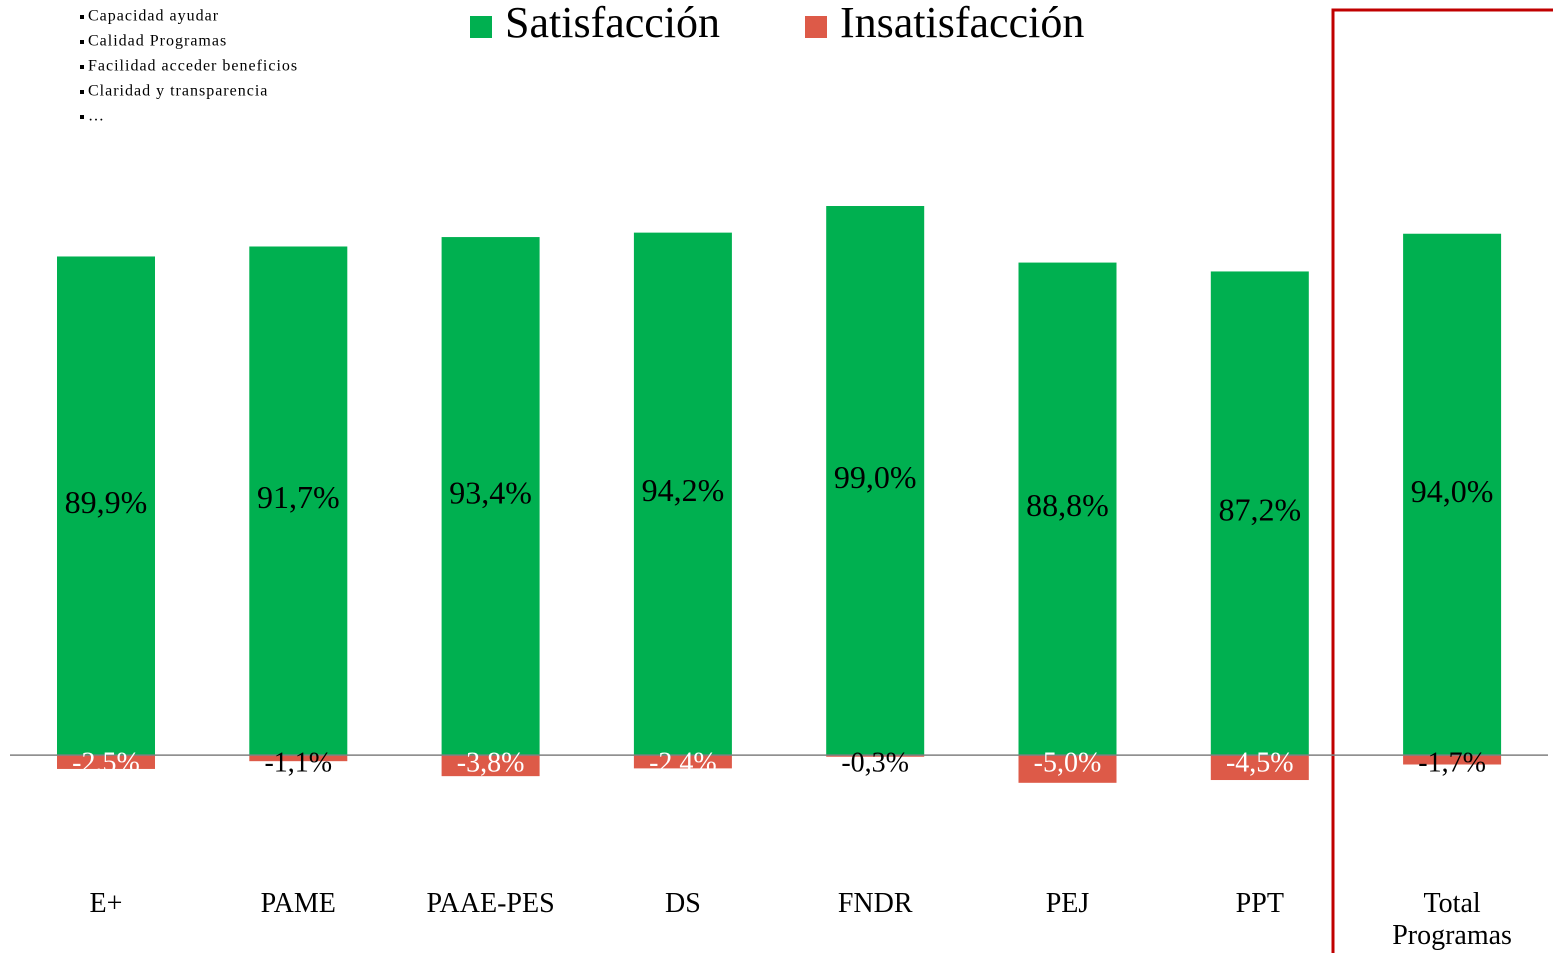 Image resolution: width=1566 pixels, height=953 pixels. Describe the element at coordinates (612, 23) in the screenshot. I see `legend-label: Satisfacción` at that location.